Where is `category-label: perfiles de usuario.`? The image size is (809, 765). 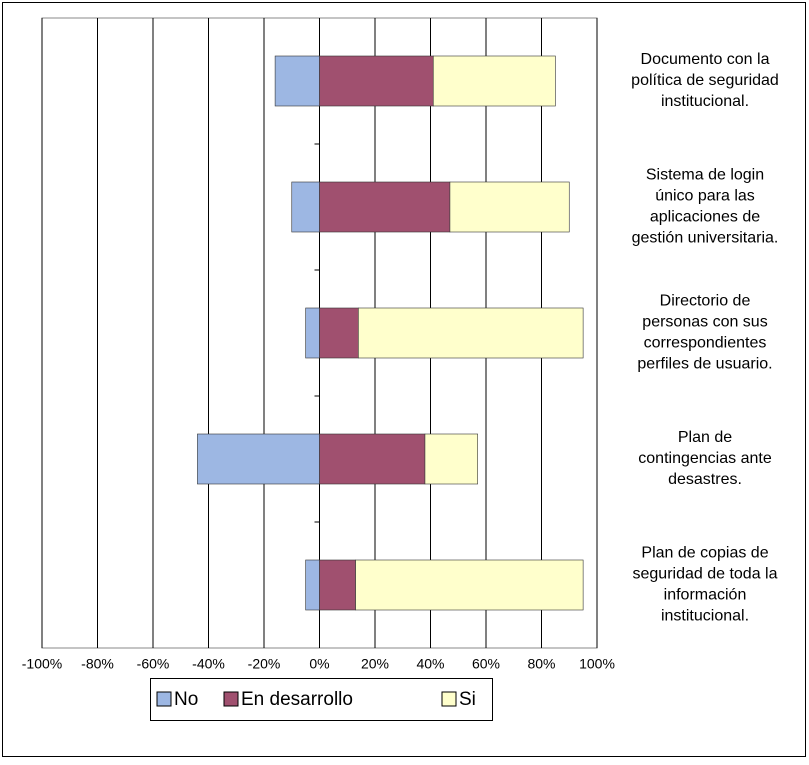
category-label: perfiles de usuario. is located at coordinates (704, 364).